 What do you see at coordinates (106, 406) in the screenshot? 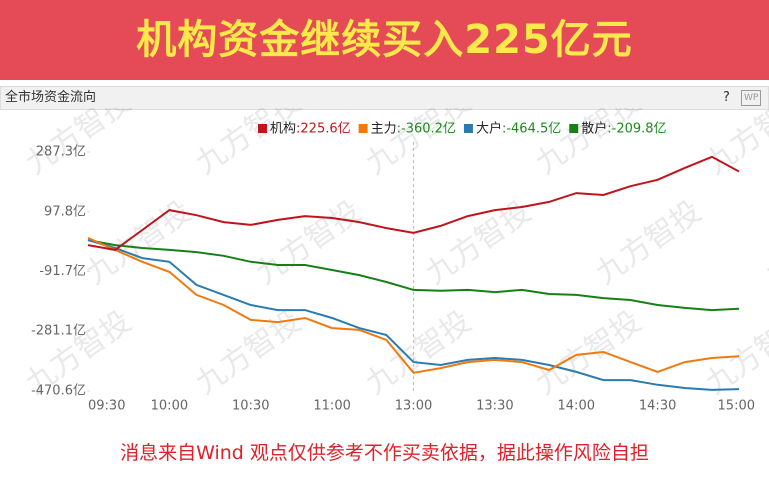
I see `x-tick-label: 09:30` at bounding box center [106, 406].